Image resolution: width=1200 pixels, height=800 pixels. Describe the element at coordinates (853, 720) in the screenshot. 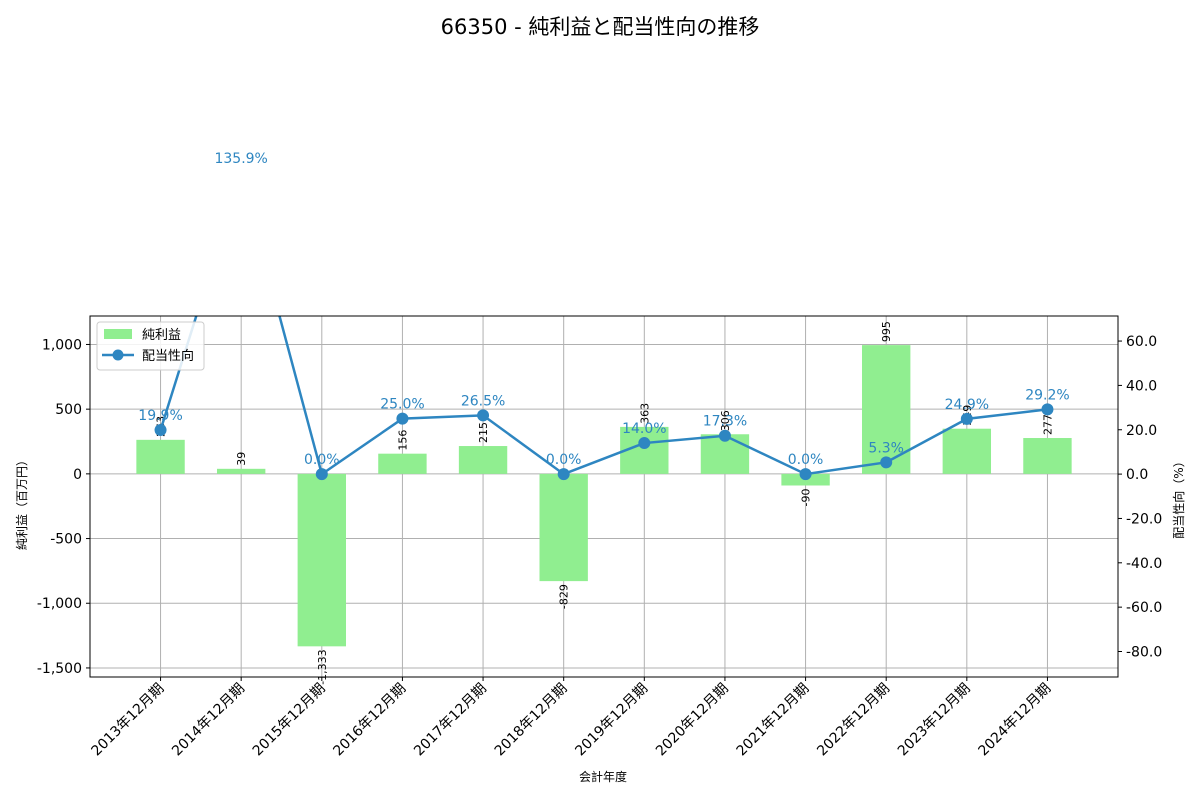

I see `x-tick-label: 2022年12月期` at that location.